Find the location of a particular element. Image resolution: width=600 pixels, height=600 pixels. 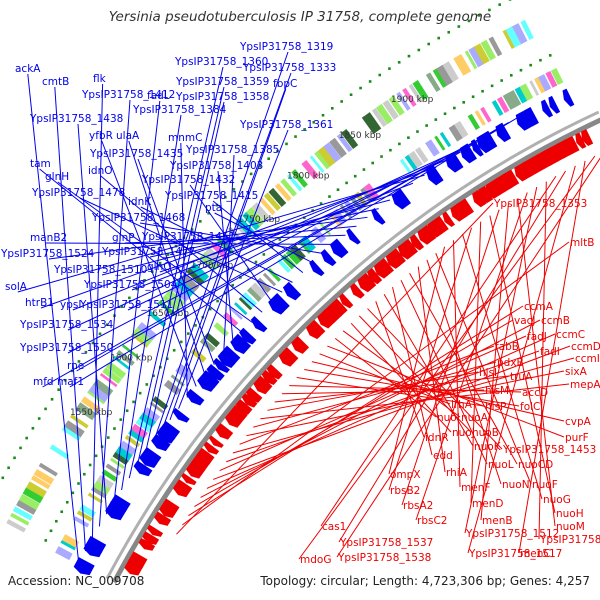

reverse-gene-label: YpsIP31758_1453 is located at coordinates (549, 450).